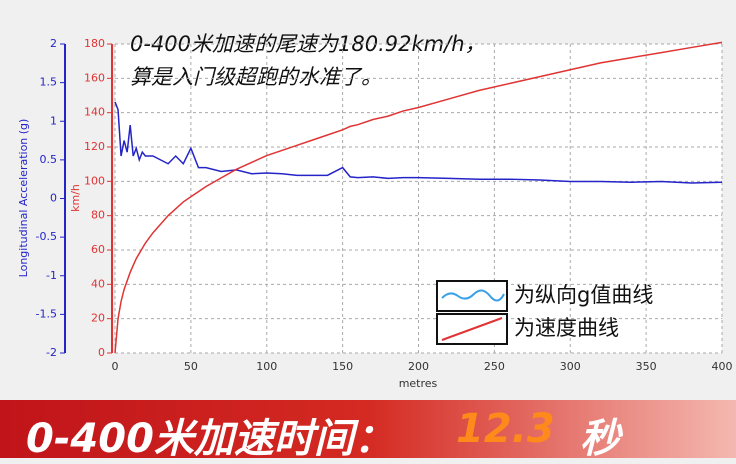  I want to click on y-tick-label: 0.5, so click(49, 159).